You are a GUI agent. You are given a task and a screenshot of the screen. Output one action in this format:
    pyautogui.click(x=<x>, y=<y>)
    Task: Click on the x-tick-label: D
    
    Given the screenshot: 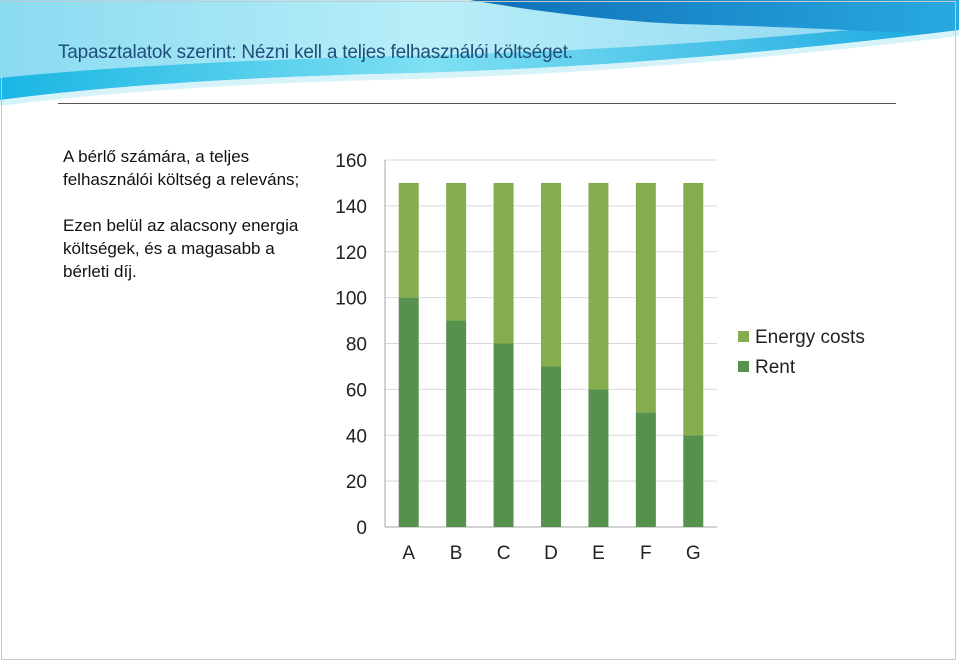 What is the action you would take?
    pyautogui.click(x=551, y=553)
    